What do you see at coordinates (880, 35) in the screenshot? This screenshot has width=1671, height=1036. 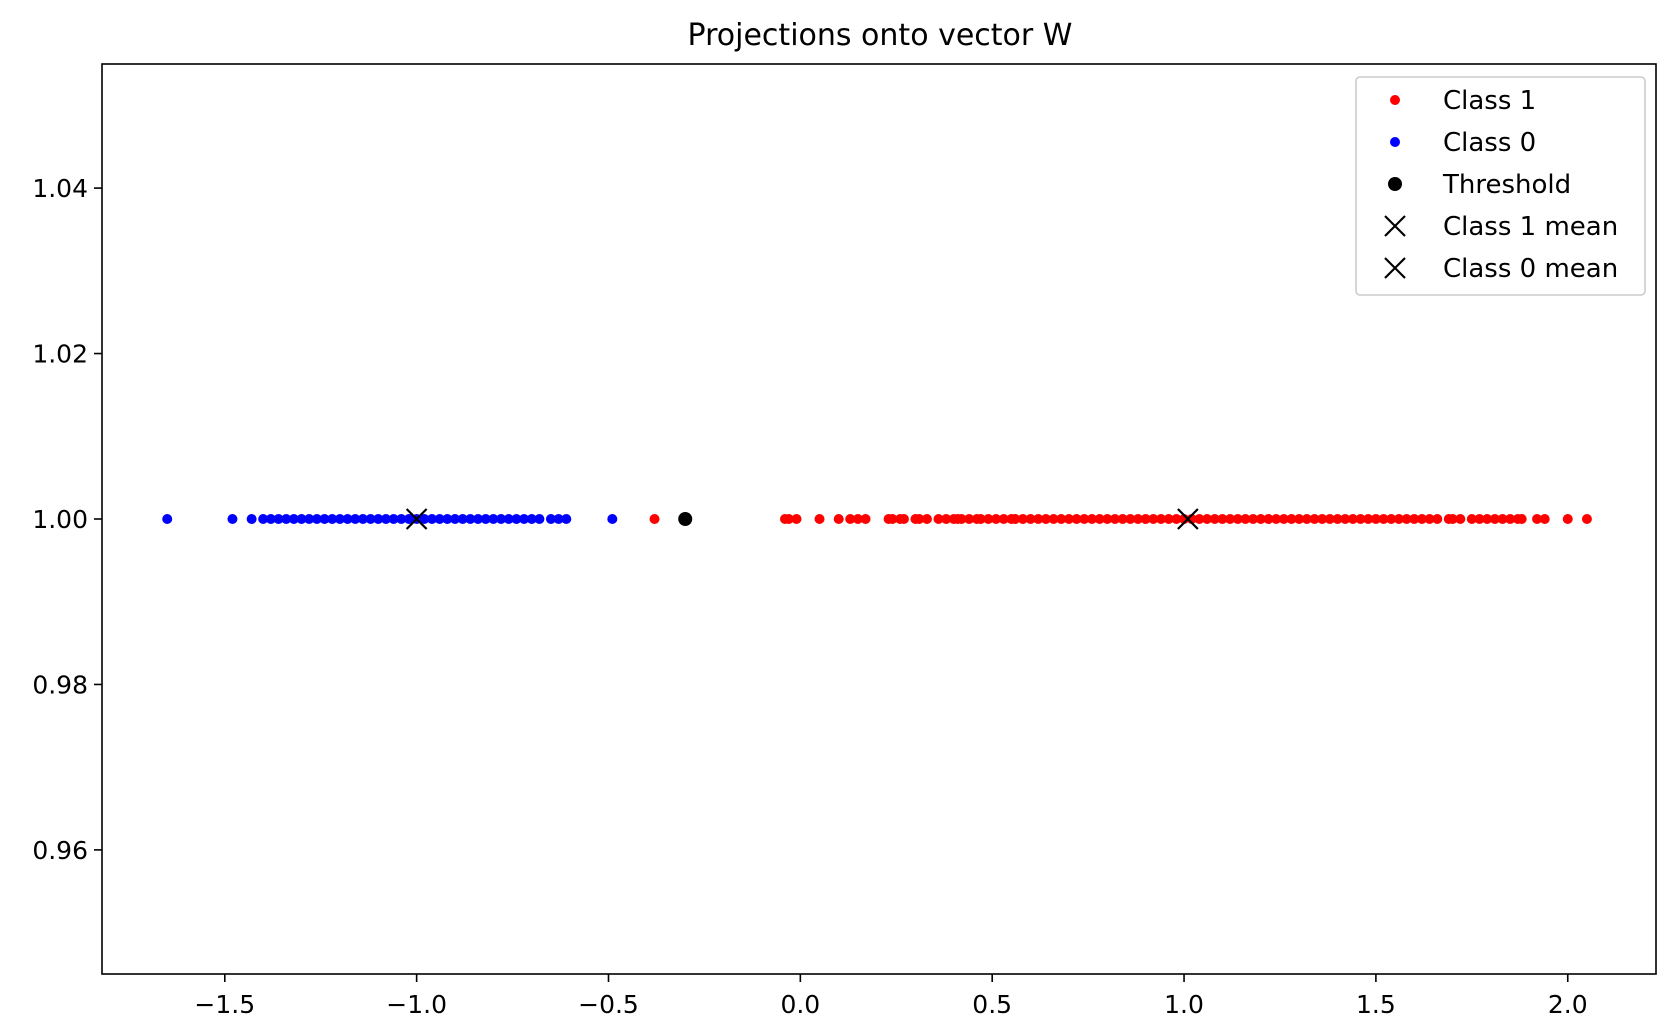 I see `chart-title: Projections onto vector W` at bounding box center [880, 35].